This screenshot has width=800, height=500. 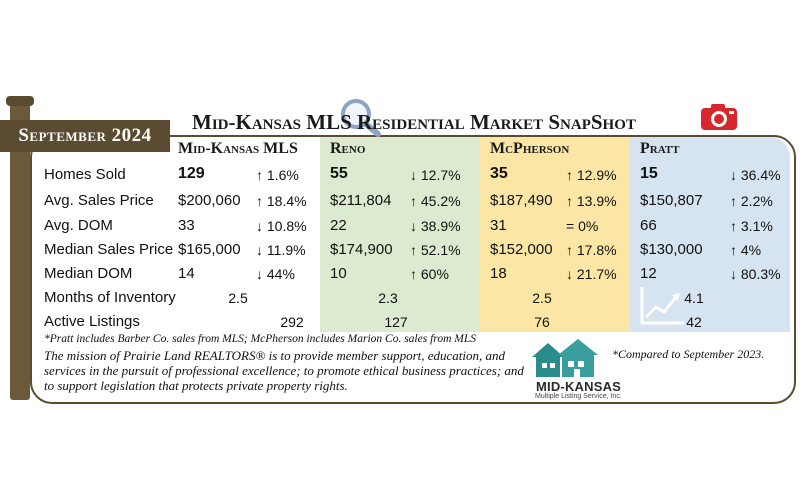 I want to click on header-pratt: Pratt, so click(x=660, y=148).